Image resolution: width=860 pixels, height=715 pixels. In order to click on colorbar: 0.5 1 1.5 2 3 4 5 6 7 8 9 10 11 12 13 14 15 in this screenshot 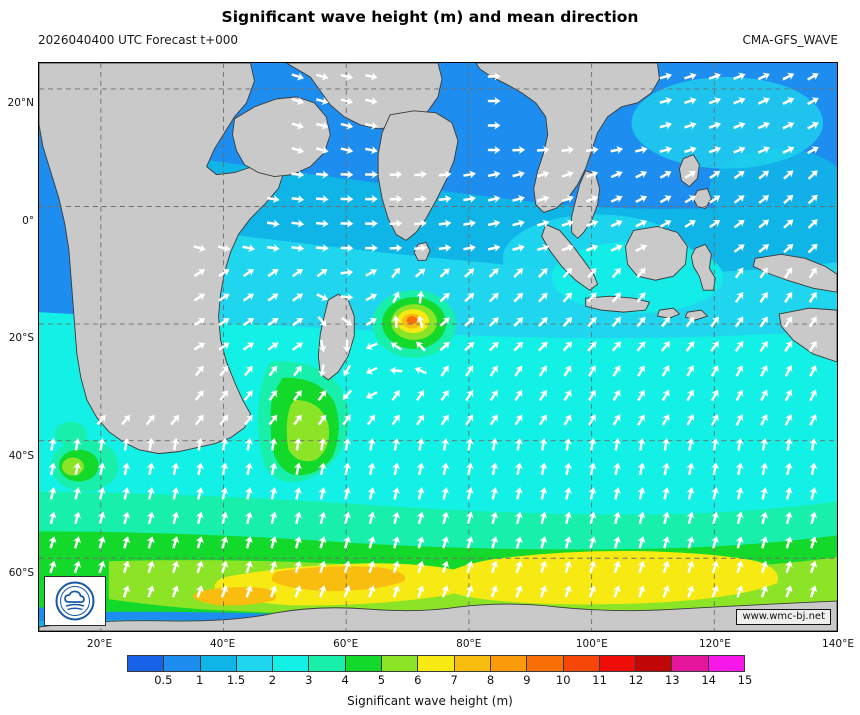, I will do `click(439, 672)`.